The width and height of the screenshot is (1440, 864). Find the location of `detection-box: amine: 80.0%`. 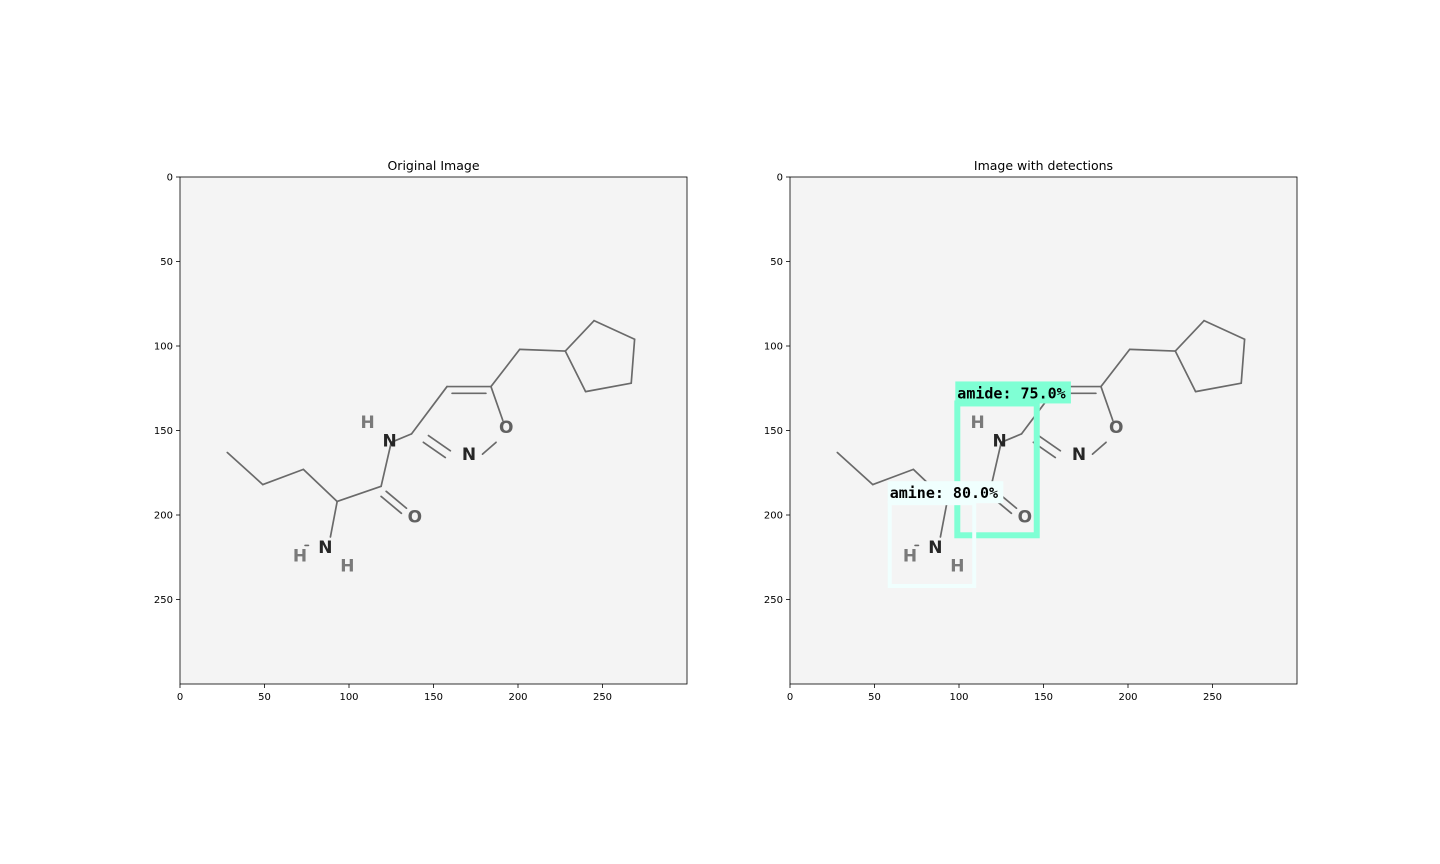

detection-box: amine: 80.0% is located at coordinates (945, 534).